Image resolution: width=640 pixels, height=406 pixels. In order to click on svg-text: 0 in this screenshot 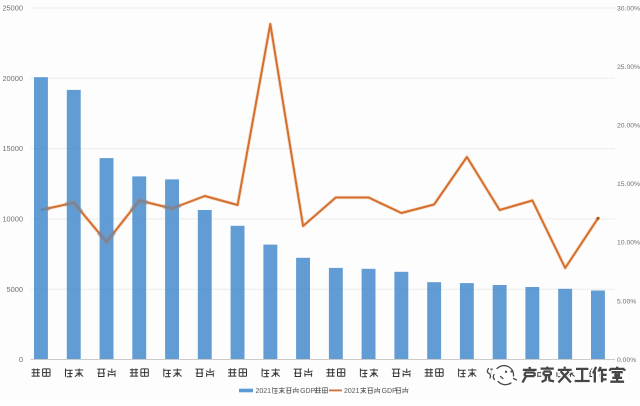, I will do `click(21, 359)`.